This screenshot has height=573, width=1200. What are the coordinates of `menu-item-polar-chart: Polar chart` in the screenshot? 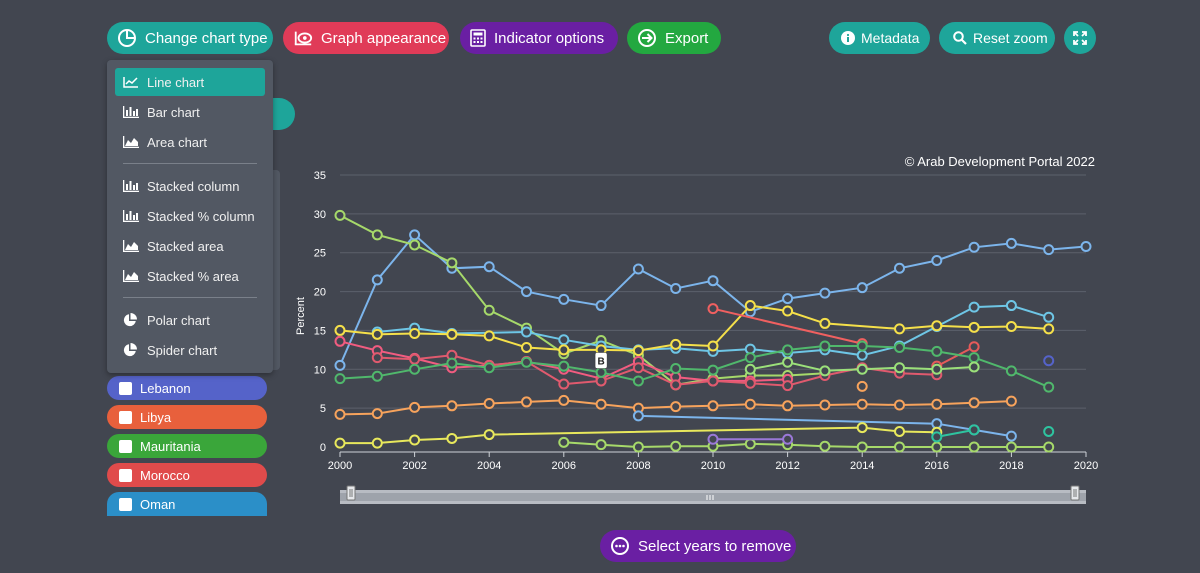 It's located at (190, 320).